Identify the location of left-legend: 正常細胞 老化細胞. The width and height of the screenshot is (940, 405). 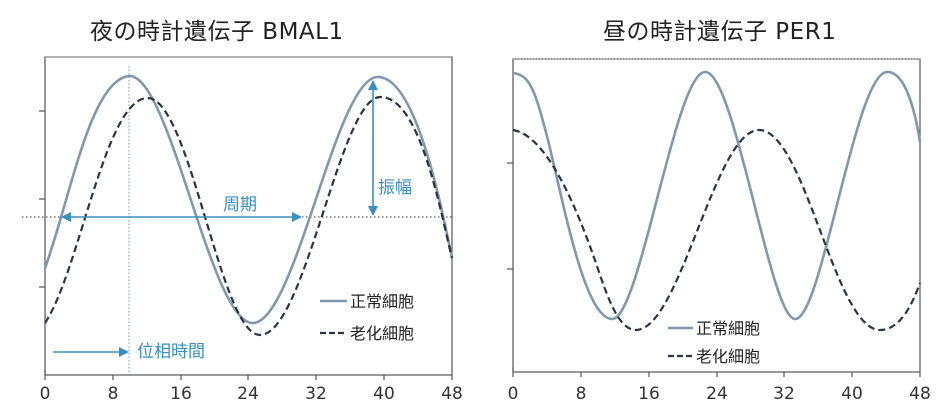
(367, 317).